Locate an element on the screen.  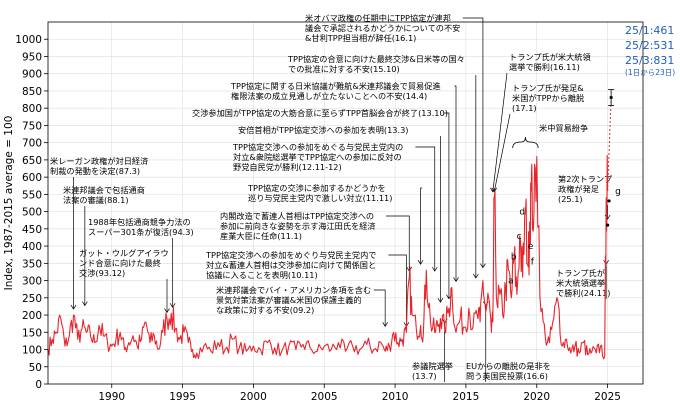
annotation-text-a21-1: ンド合意に向けた最終 is located at coordinates (120, 263).